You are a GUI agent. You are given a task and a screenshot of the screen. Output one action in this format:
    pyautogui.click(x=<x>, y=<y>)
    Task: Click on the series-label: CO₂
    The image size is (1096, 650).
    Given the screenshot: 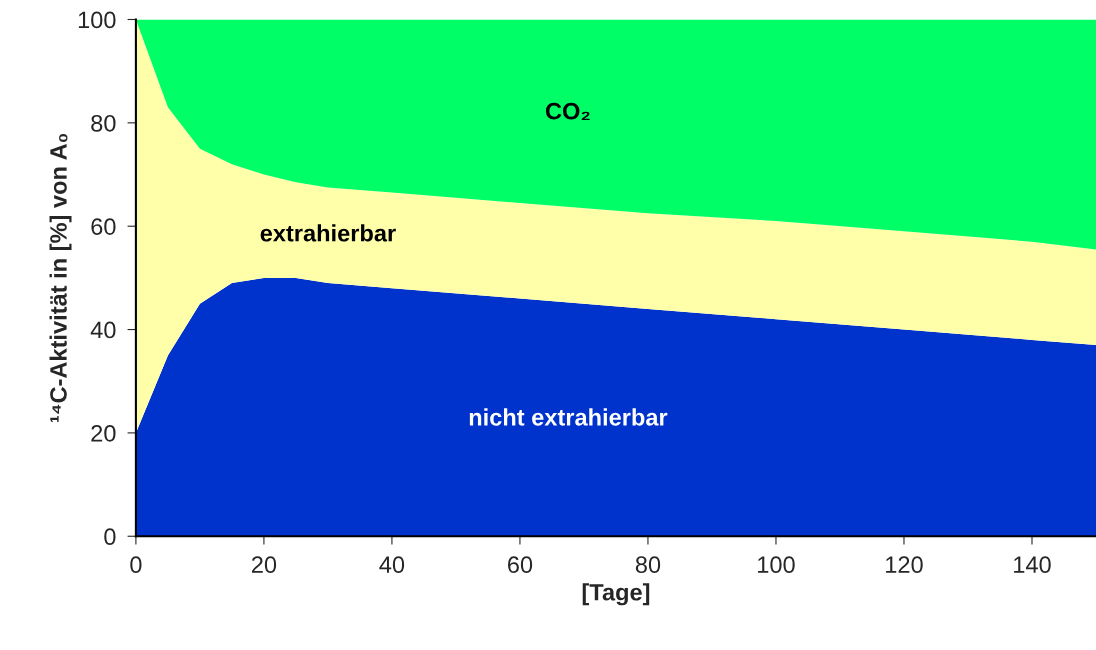 What is the action you would take?
    pyautogui.click(x=567, y=111)
    